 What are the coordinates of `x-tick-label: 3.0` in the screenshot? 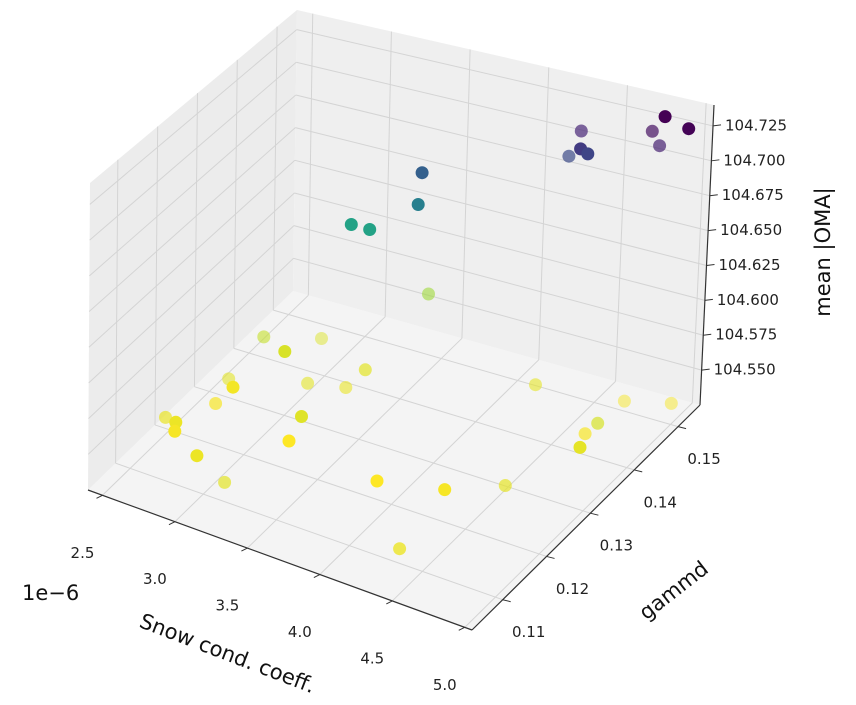 It's located at (155, 579).